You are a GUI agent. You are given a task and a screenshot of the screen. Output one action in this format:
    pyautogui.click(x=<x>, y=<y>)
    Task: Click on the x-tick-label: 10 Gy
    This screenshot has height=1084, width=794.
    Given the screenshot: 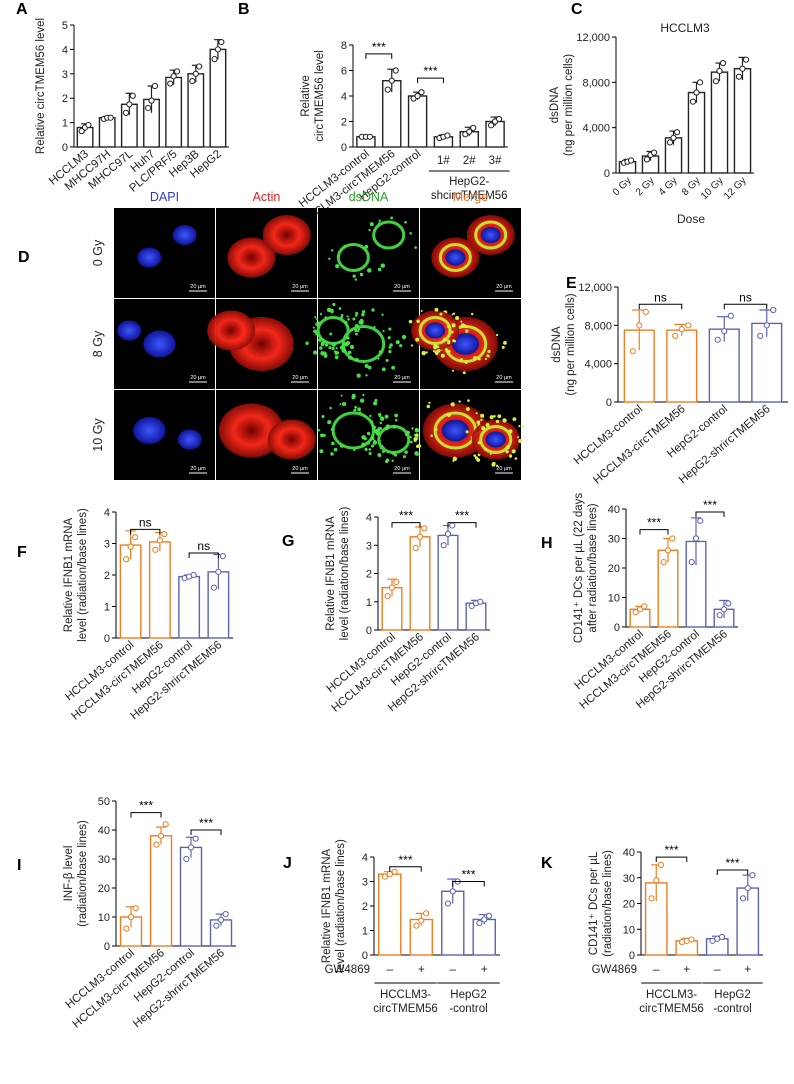 What is the action you would take?
    pyautogui.click(x=712, y=188)
    